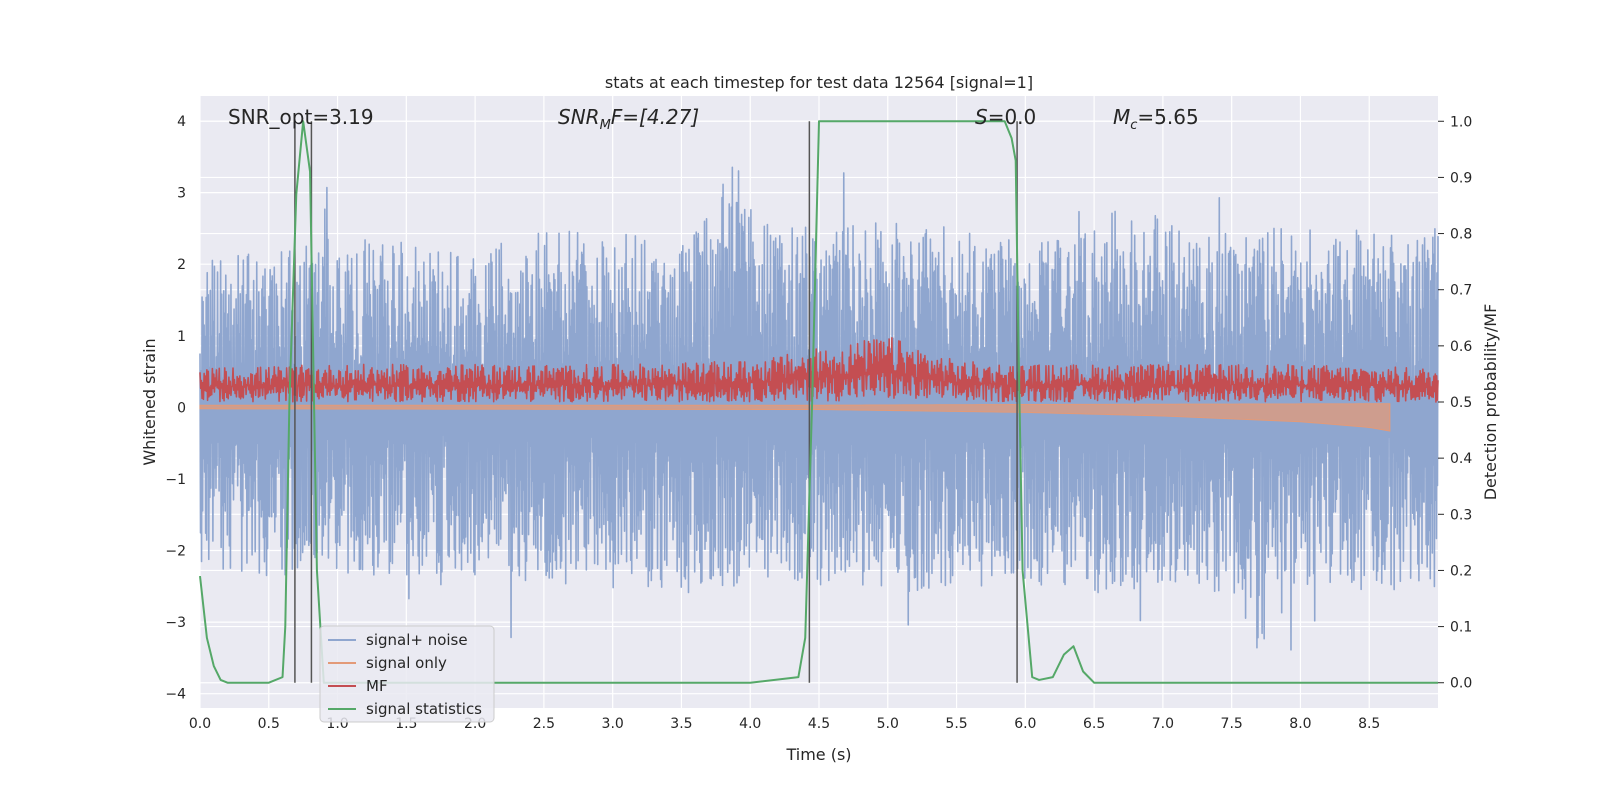 The width and height of the screenshot is (1600, 800). Describe the element at coordinates (1490, 402) in the screenshot. I see `y-axis-right-label: Detection probability/MF` at that location.